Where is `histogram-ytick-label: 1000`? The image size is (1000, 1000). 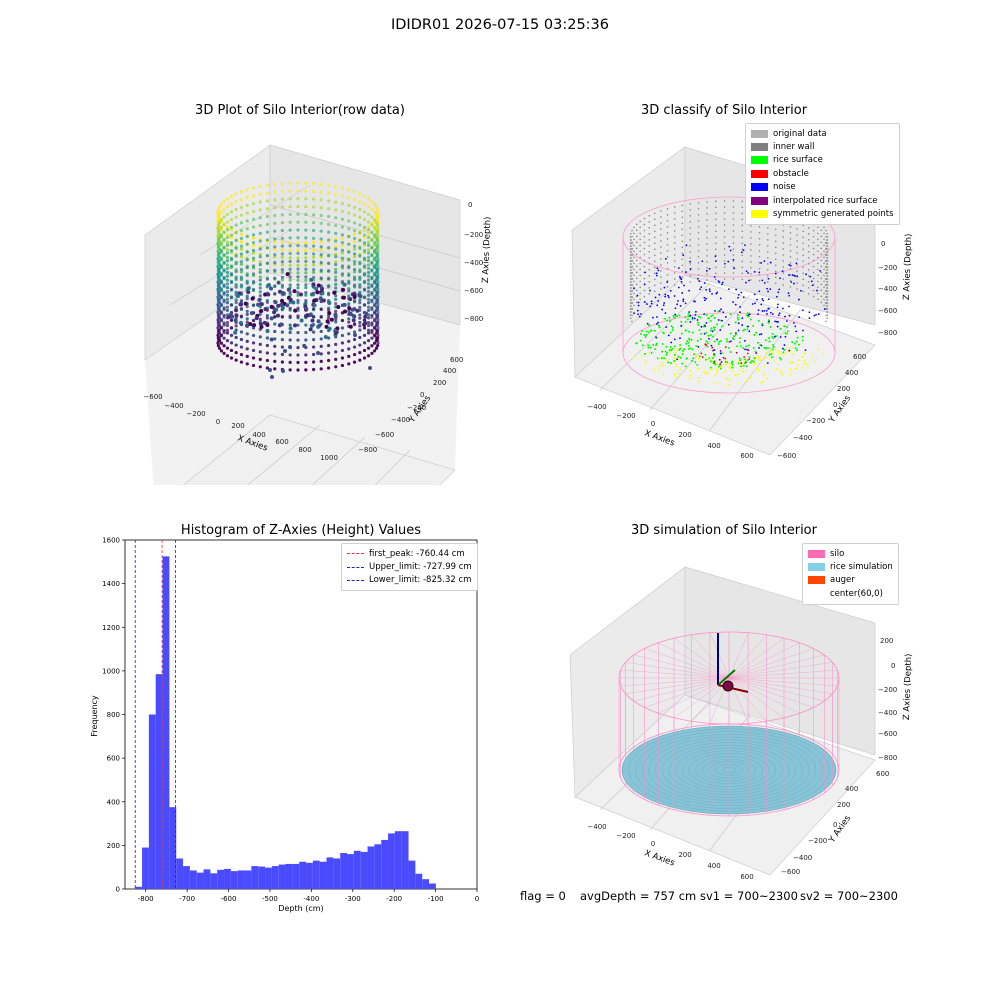 histogram-ytick-label: 1000 is located at coordinates (111, 671).